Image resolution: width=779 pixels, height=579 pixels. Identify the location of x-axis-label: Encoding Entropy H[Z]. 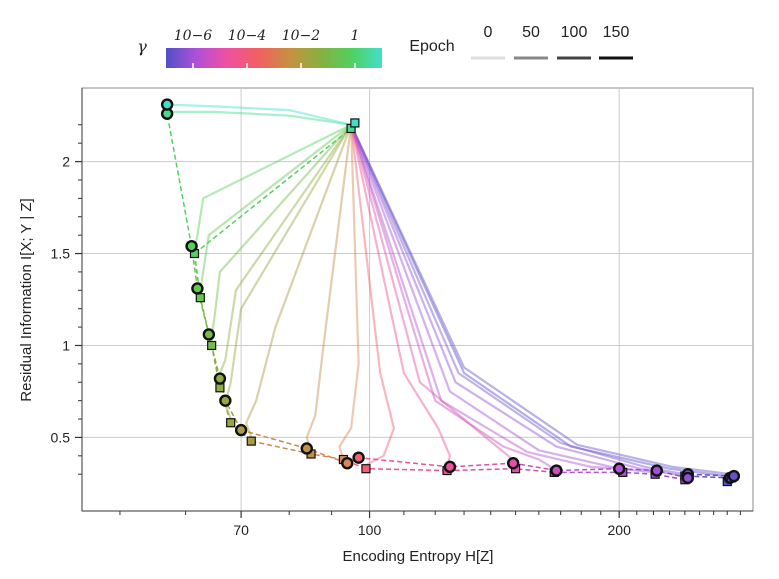
(418, 556).